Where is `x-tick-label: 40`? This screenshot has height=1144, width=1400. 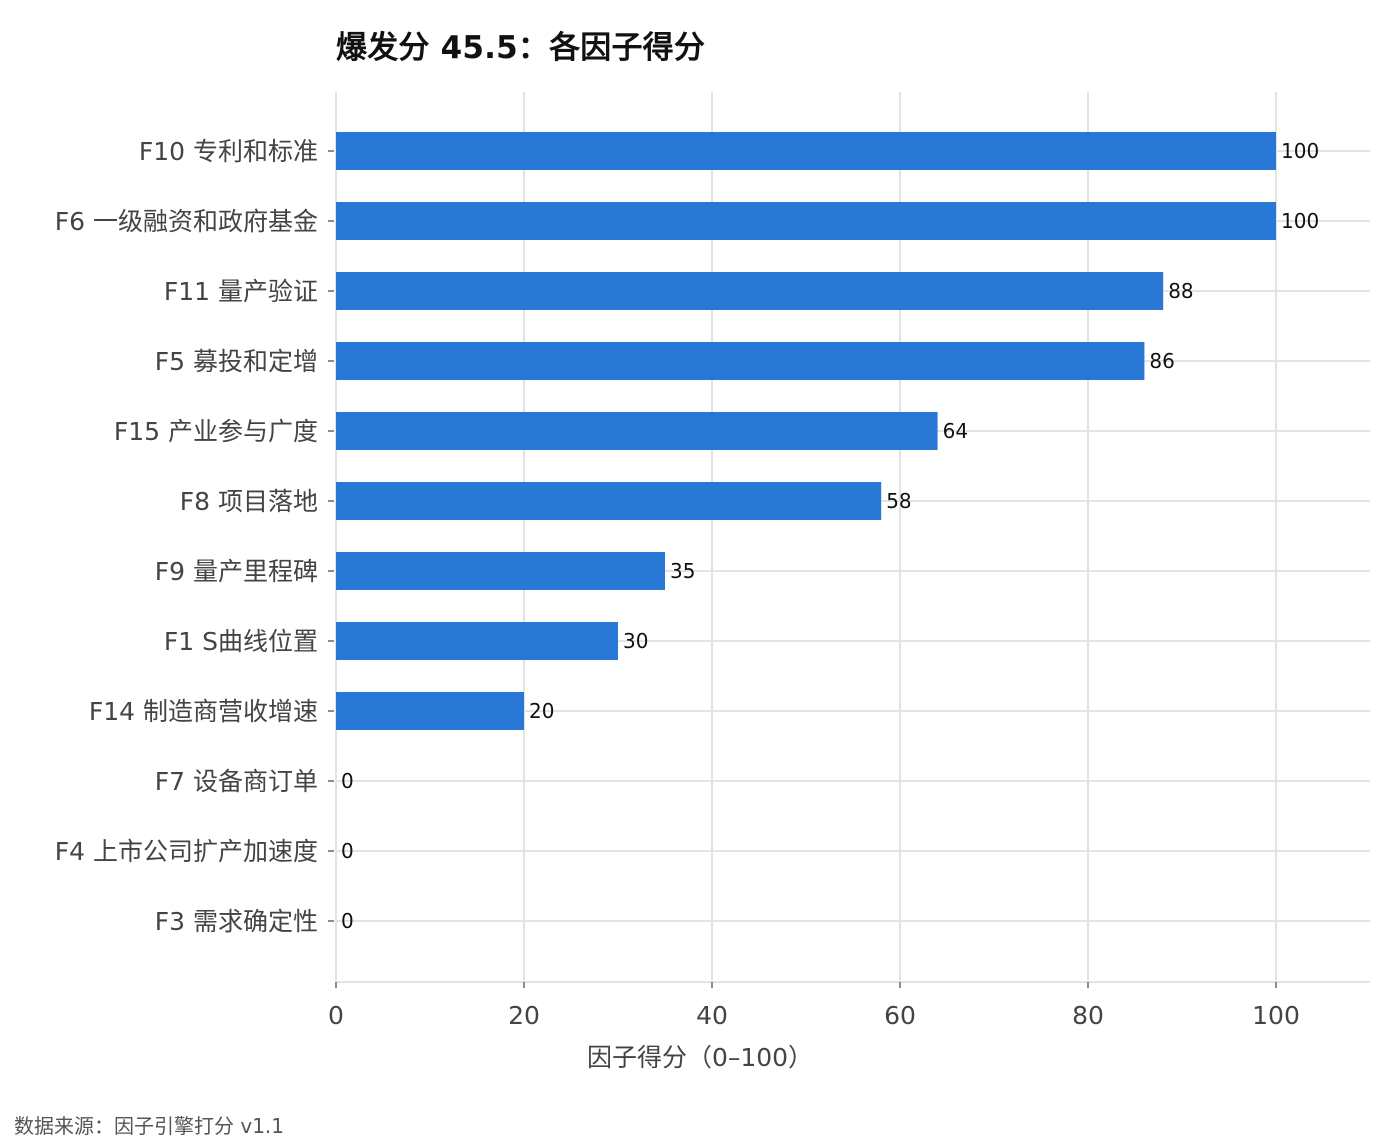
x-tick-label: 40 is located at coordinates (712, 1015).